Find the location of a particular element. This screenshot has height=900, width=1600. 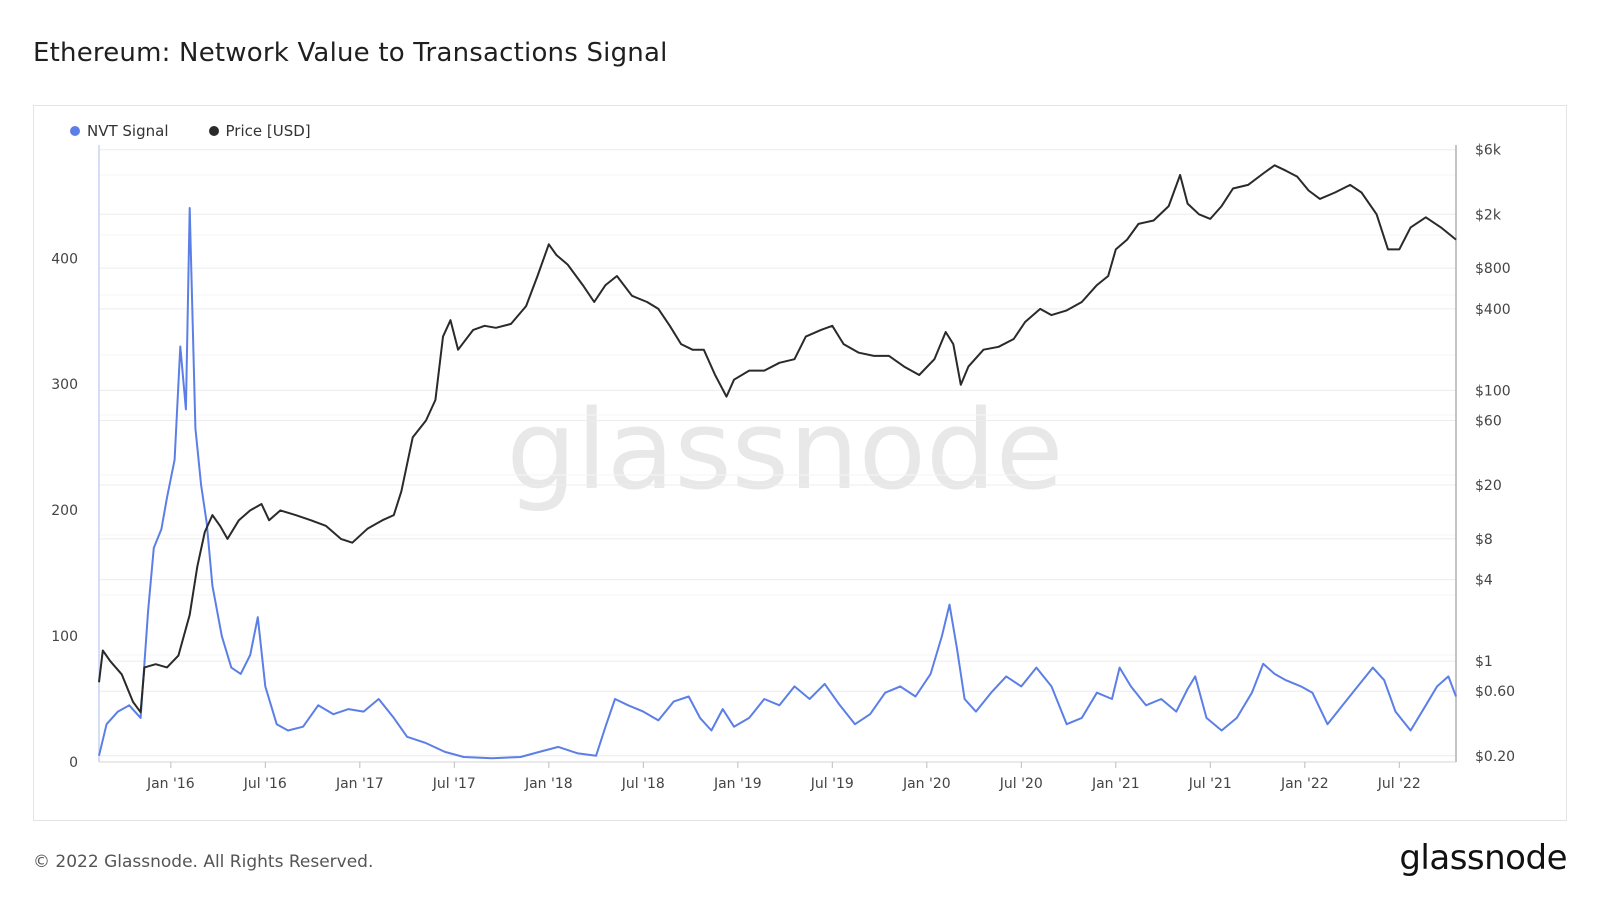

y-left-tick-label-1: 100 is located at coordinates (64, 637).